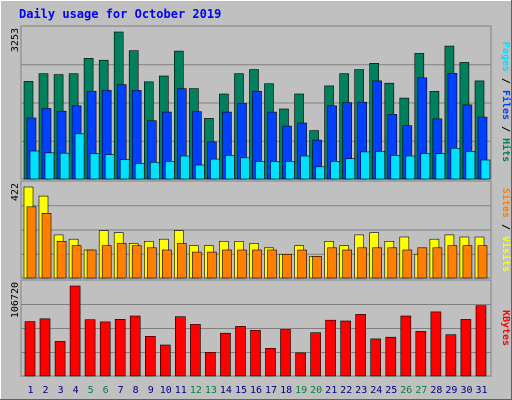 This screenshot has width=512, height=400. I want to click on day-label: 4, so click(76, 390).